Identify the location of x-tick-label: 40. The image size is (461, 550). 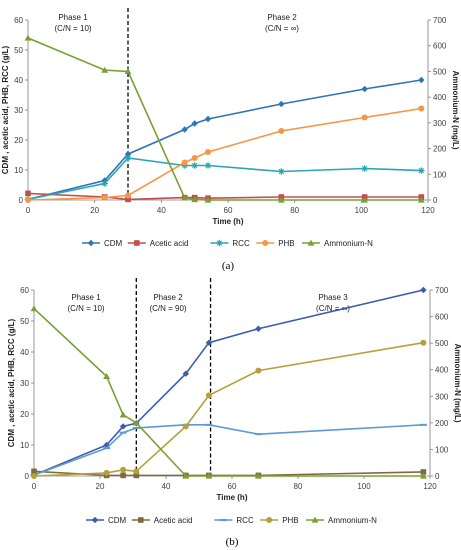
(166, 486).